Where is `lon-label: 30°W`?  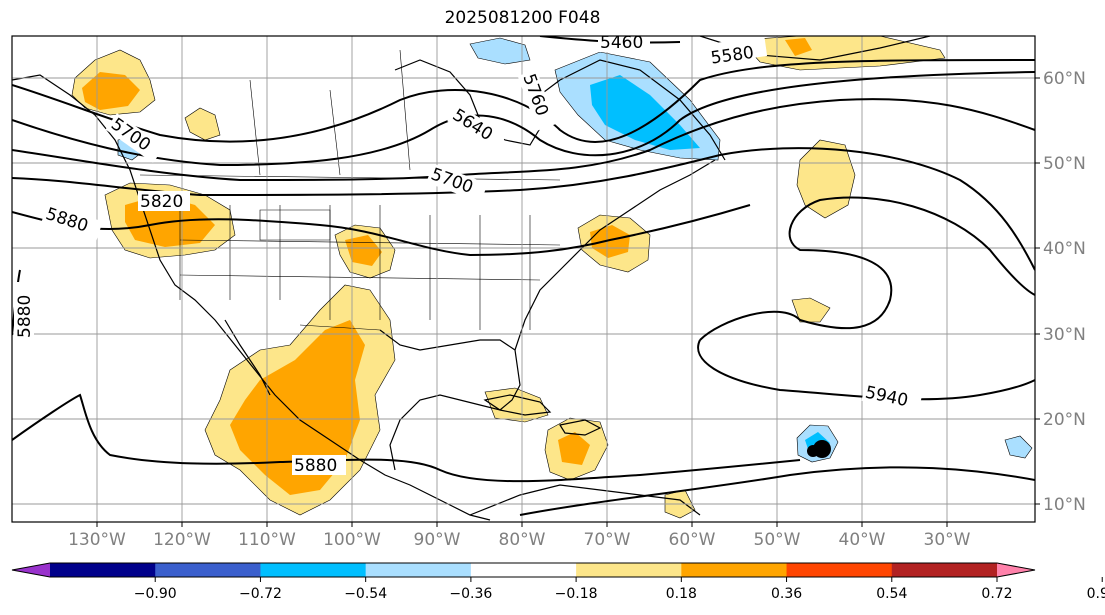 lon-label: 30°W is located at coordinates (947, 540).